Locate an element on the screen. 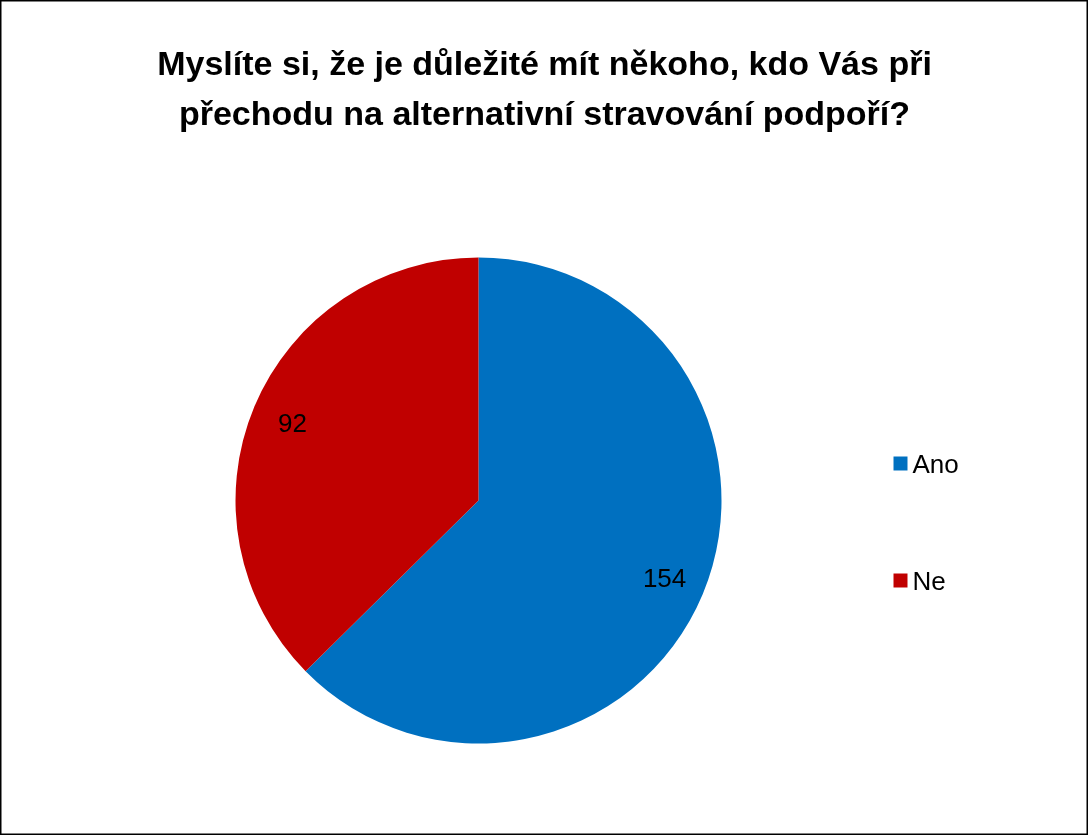 This screenshot has width=1090, height=837. chart-title: Myslíte si, že je důležité mít někoho, kdo Vás při přechodu na alternativní stravování podpoří? is located at coordinates (544, 87).